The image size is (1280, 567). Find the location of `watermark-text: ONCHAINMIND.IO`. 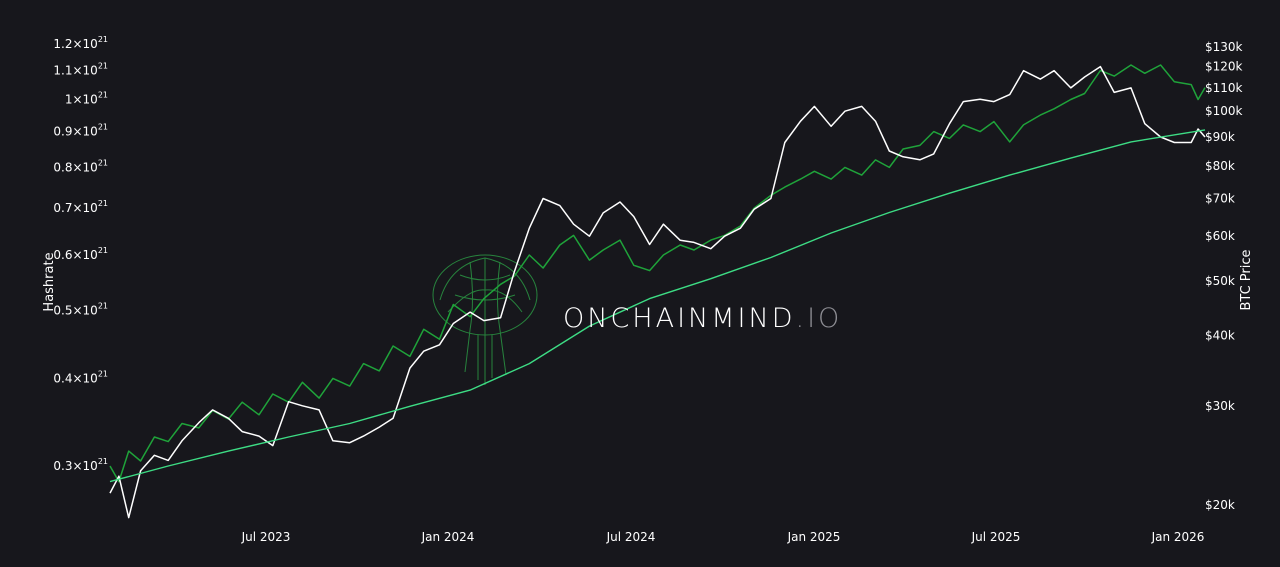

watermark-text: ONCHAINMIND.IO is located at coordinates (702, 318).